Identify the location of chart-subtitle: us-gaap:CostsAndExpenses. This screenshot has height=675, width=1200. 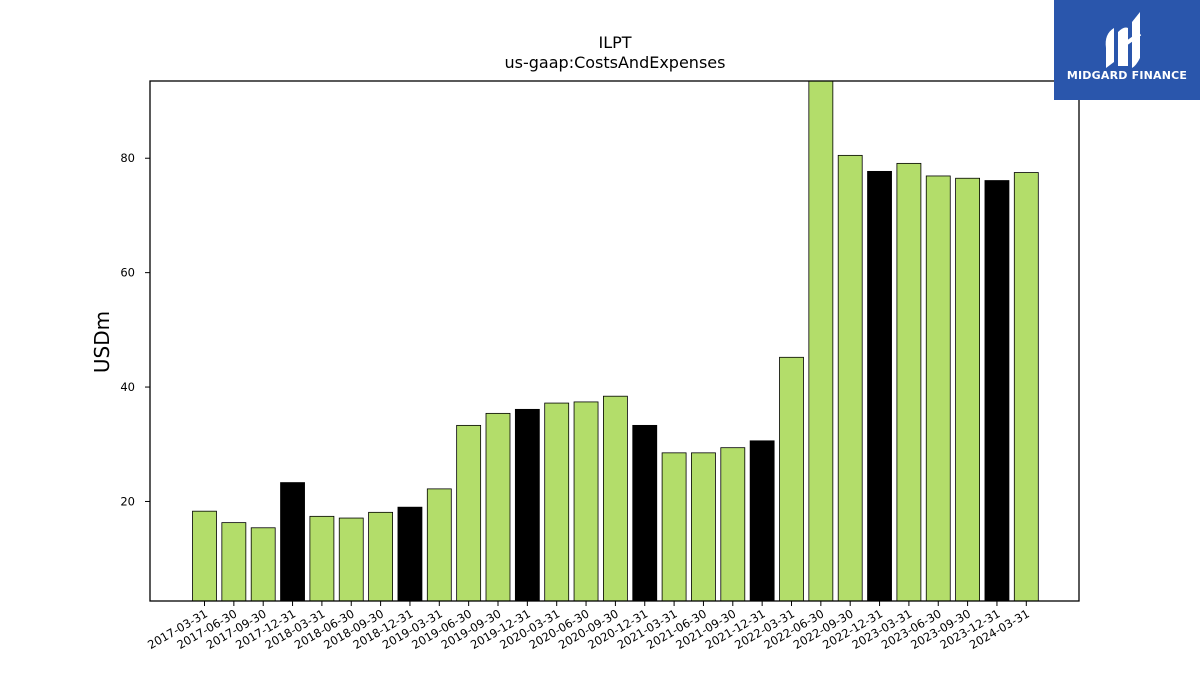
(615, 62).